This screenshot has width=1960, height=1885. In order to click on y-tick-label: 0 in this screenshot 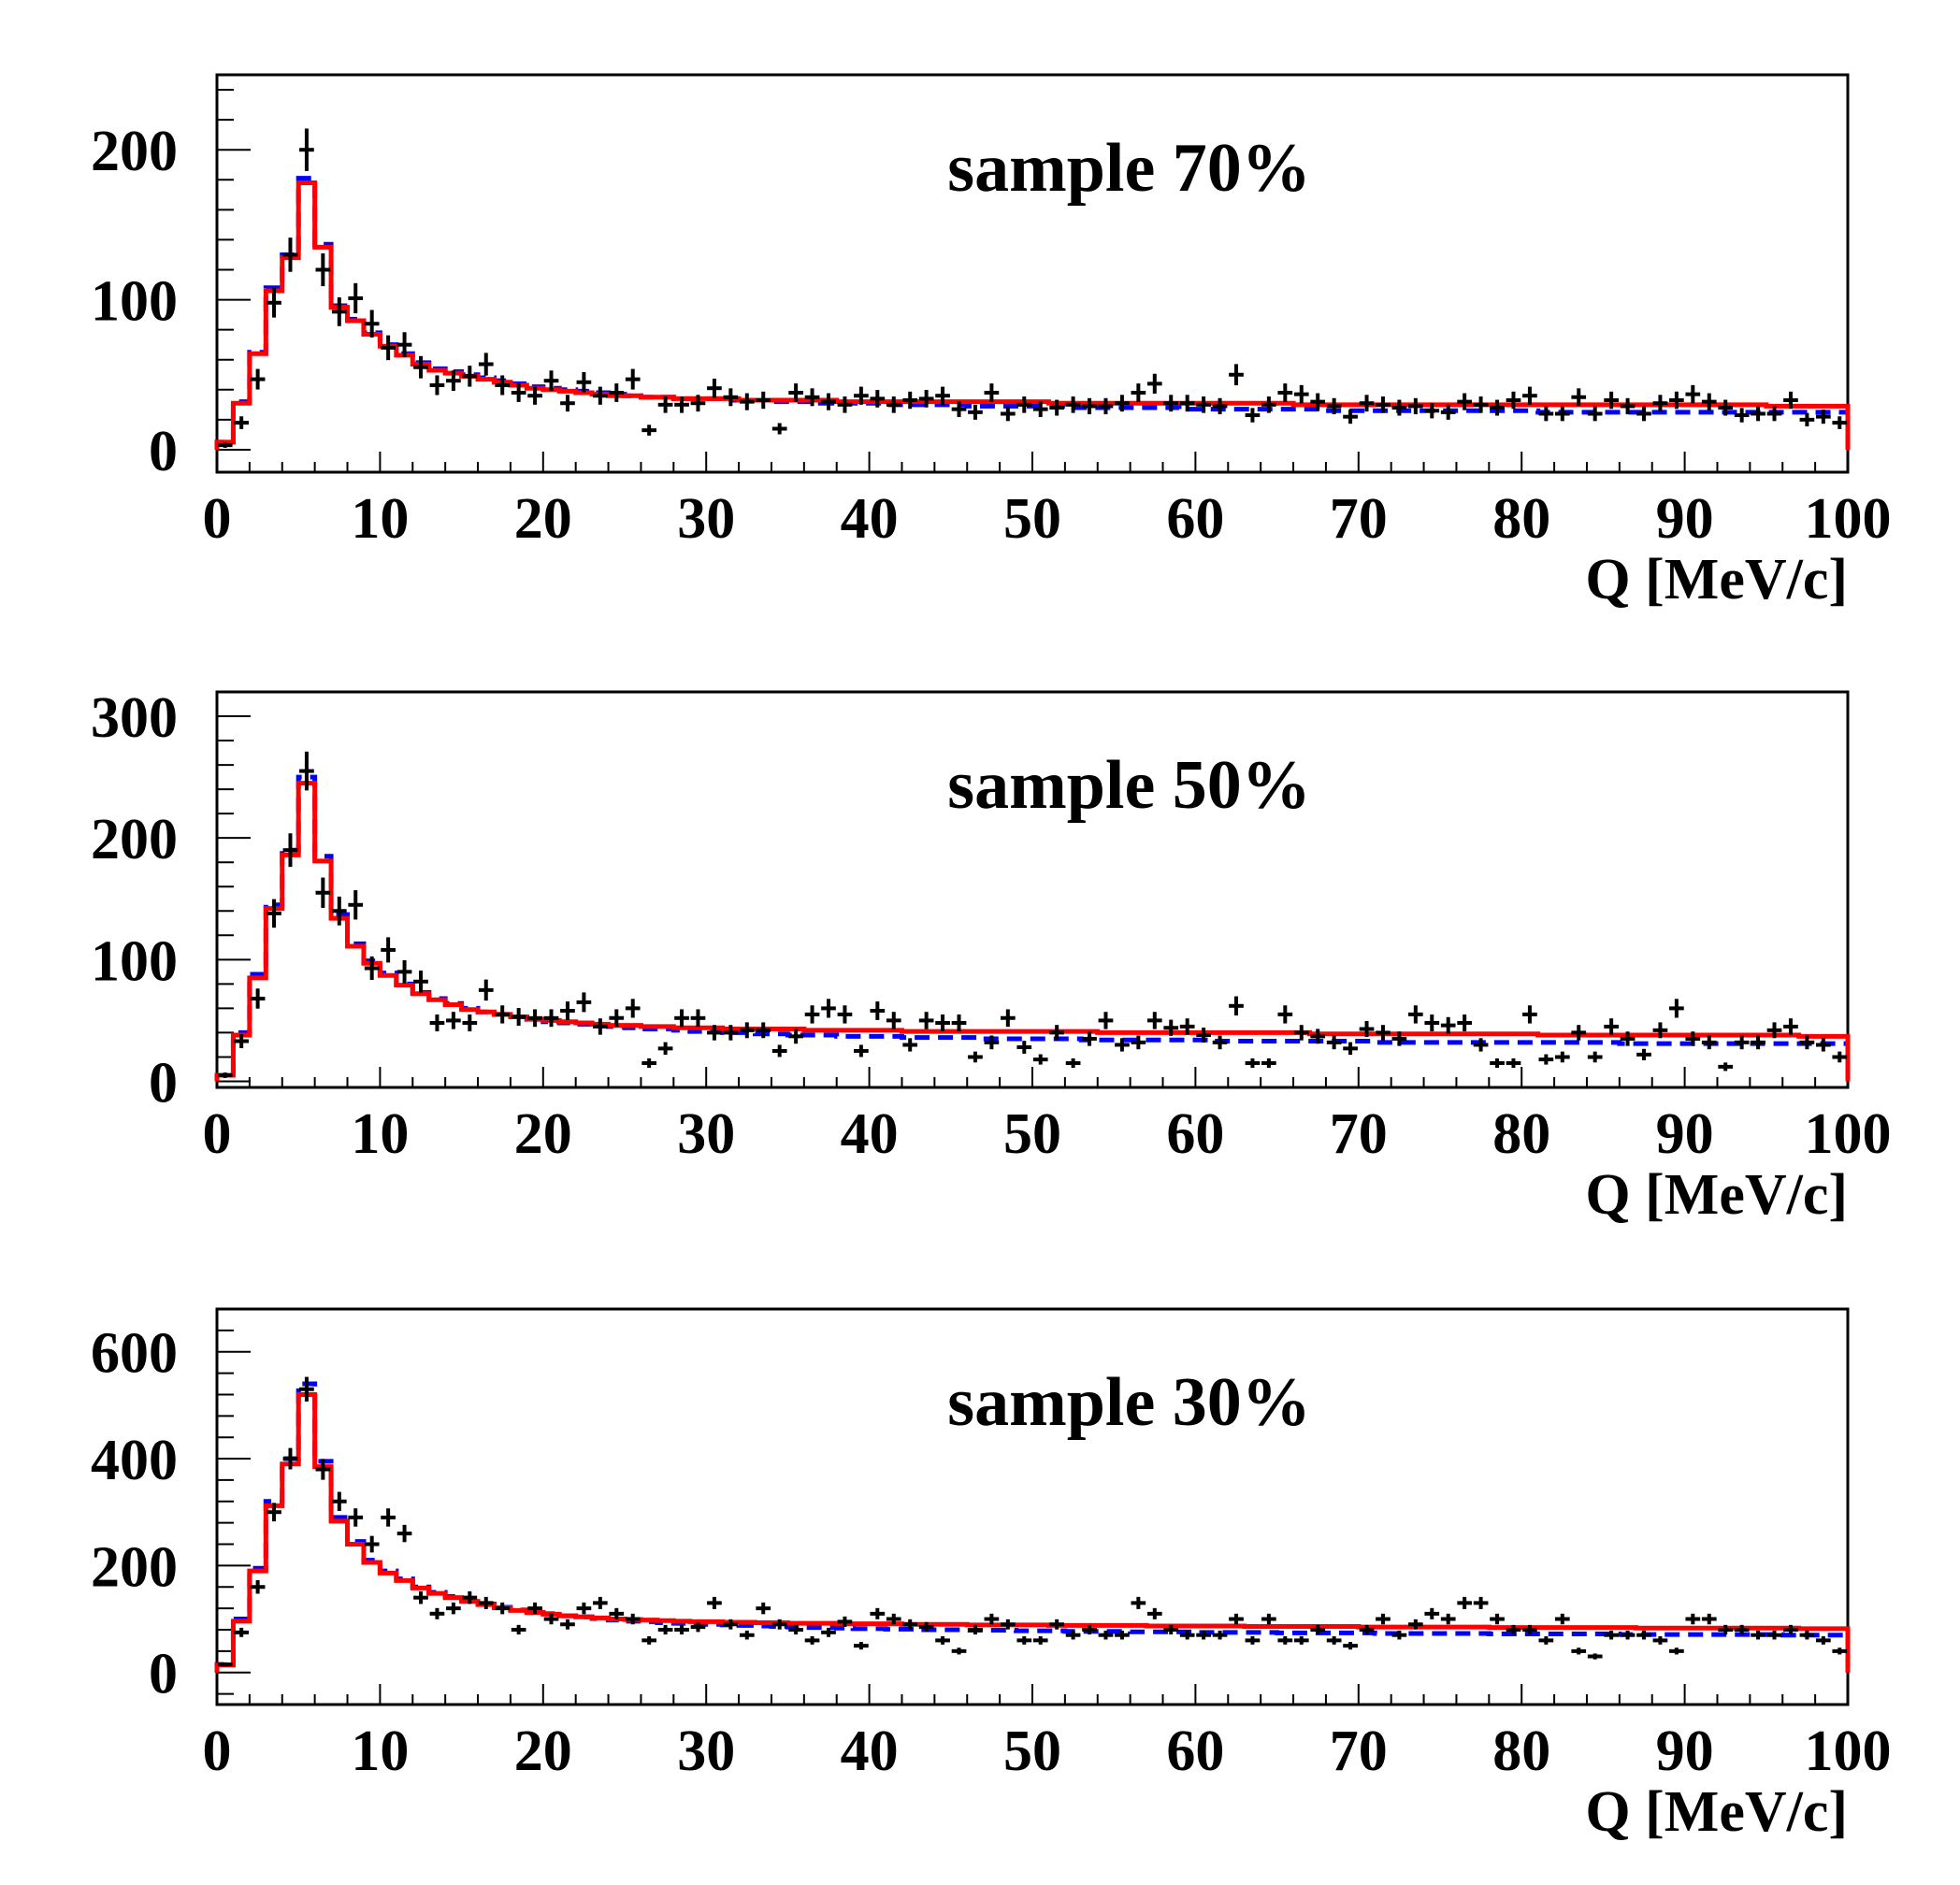, I will do `click(163, 1083)`.